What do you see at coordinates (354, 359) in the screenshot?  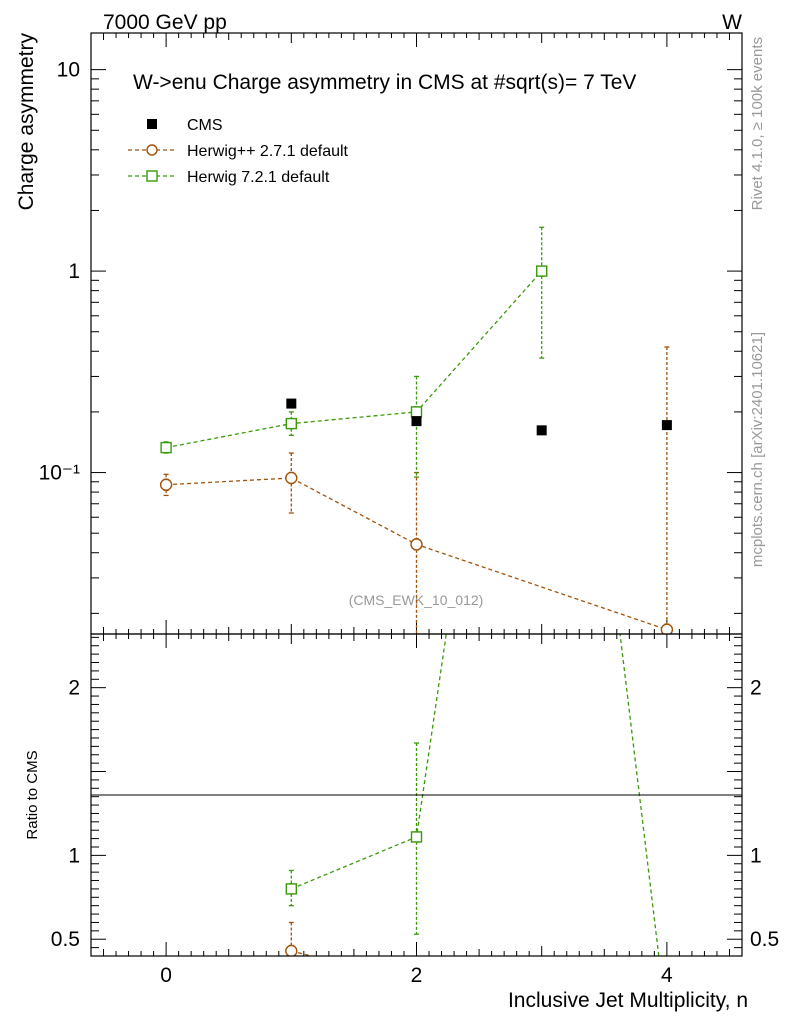 I see `main-line-herwig7` at bounding box center [354, 359].